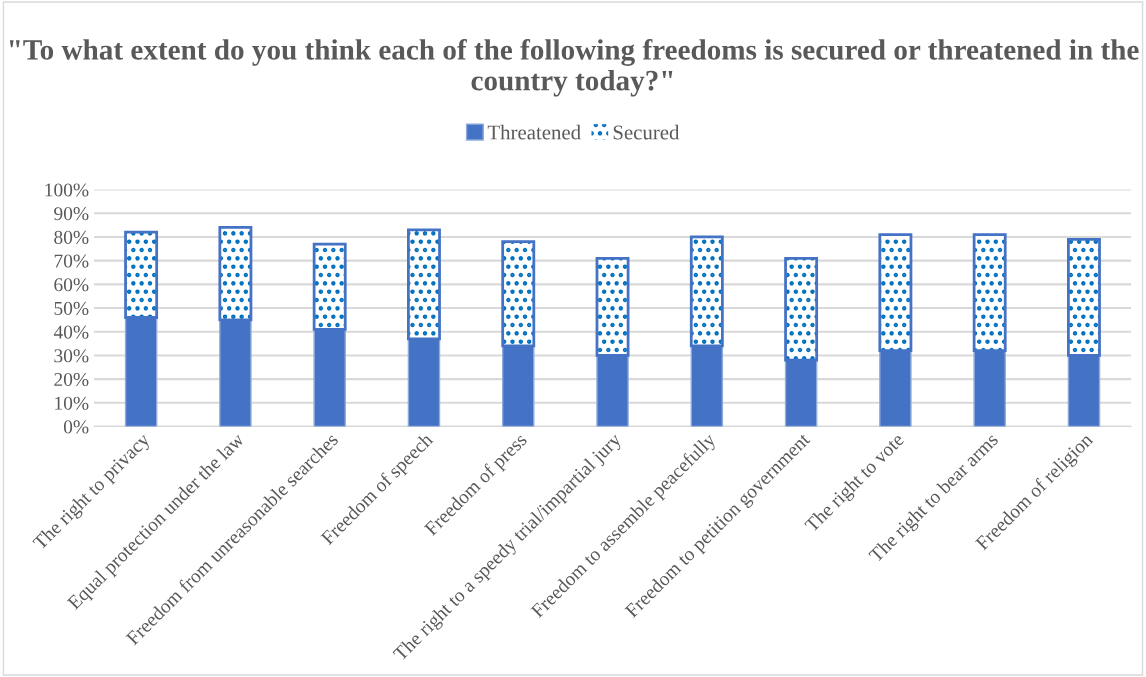 The image size is (1146, 677). I want to click on legend-label: Threatened, so click(534, 132).